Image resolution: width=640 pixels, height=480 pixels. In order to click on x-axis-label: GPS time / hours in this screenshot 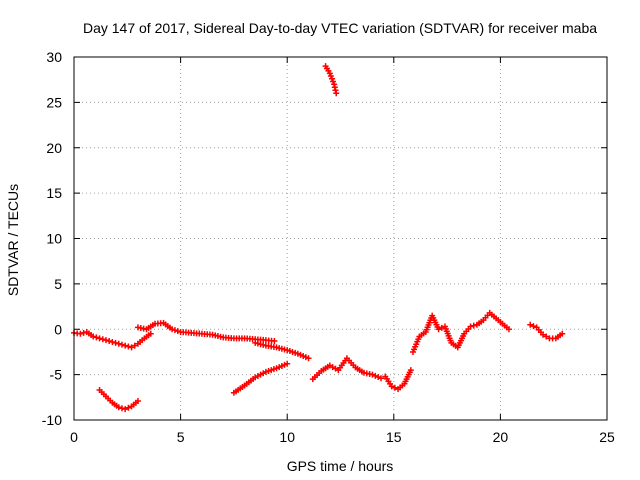, I will do `click(340, 466)`.